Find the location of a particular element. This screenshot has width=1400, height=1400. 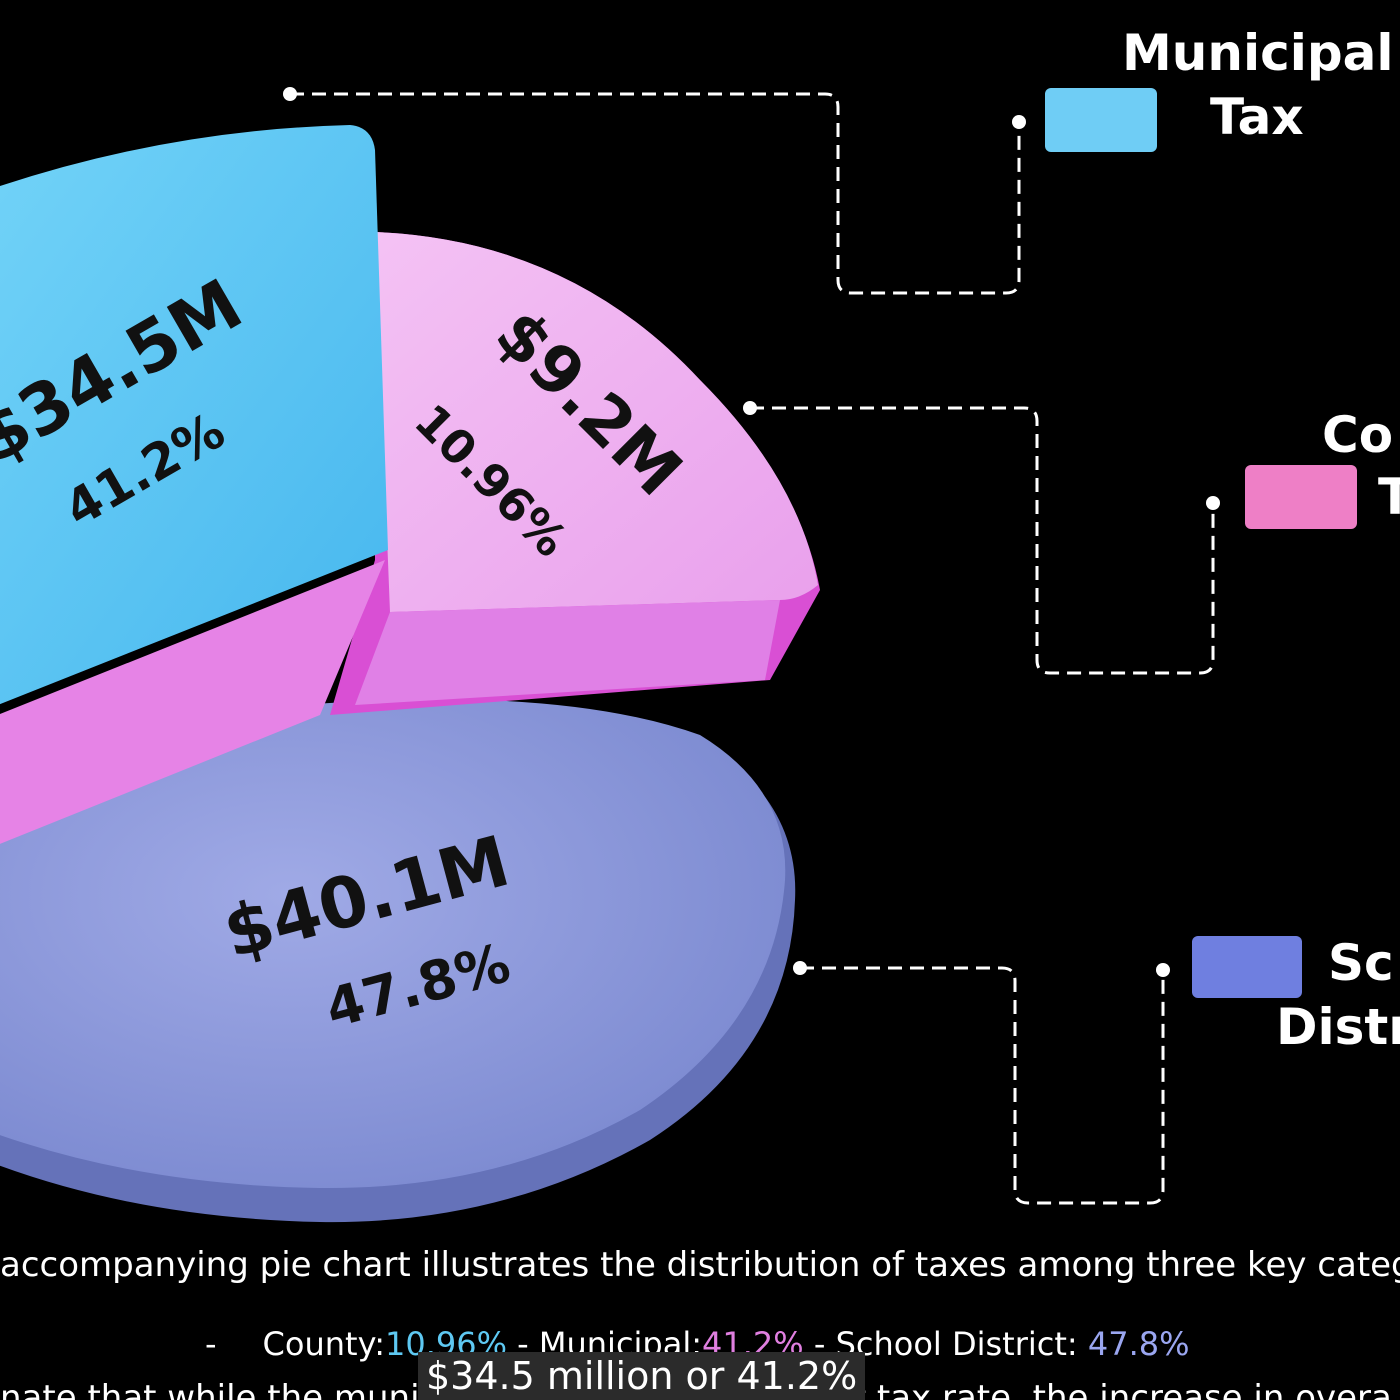

legend-label-municipal-line2: Tax is located at coordinates (1257, 117).